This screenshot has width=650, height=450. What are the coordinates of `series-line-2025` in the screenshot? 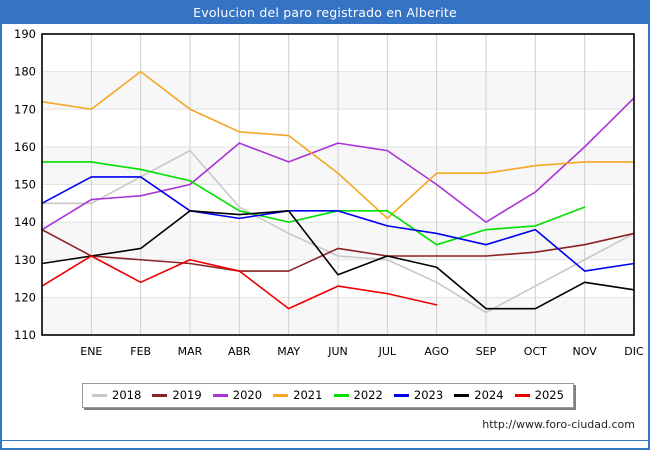 It's located at (239, 282).